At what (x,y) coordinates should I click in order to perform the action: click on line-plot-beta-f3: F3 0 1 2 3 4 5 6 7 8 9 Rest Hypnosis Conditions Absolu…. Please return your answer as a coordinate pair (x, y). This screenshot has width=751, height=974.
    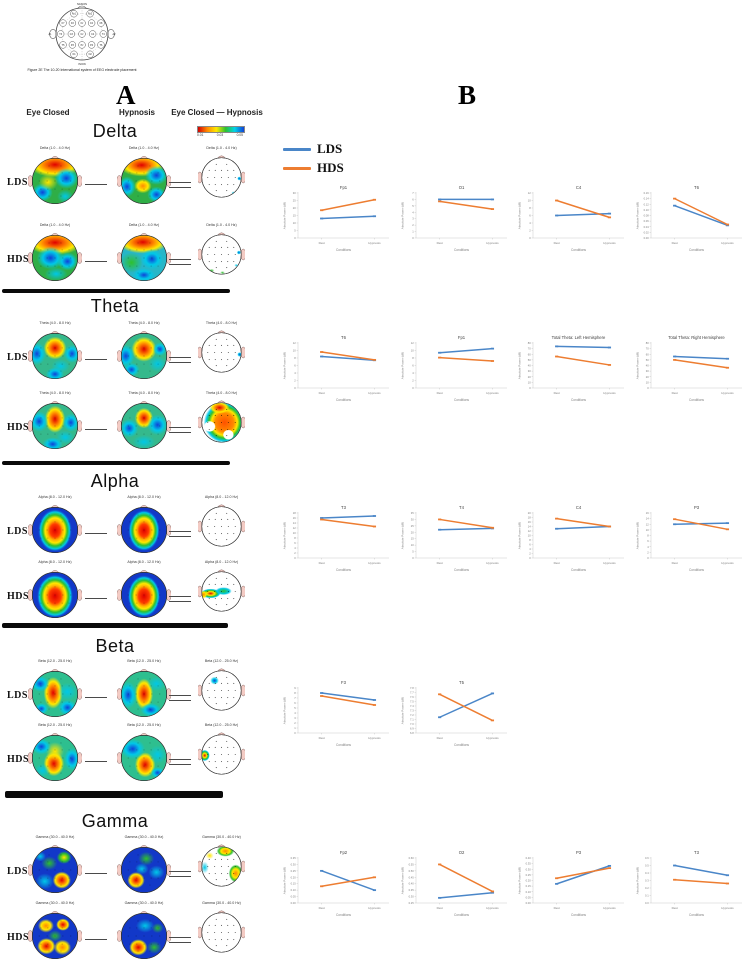
    Looking at the image, I should click on (337, 716).